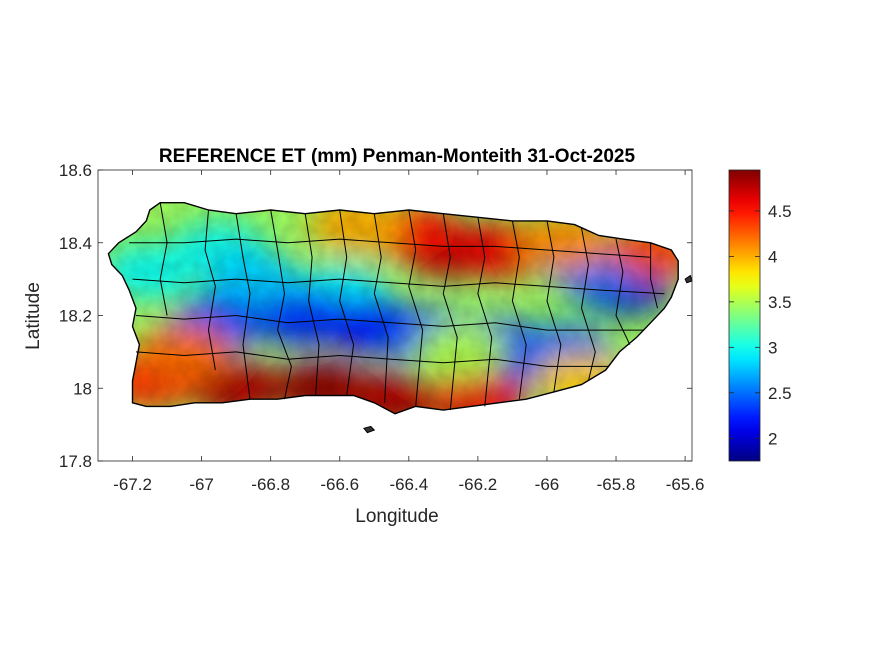  What do you see at coordinates (75, 243) in the screenshot?
I see `y-tick-label: 18.4` at bounding box center [75, 243].